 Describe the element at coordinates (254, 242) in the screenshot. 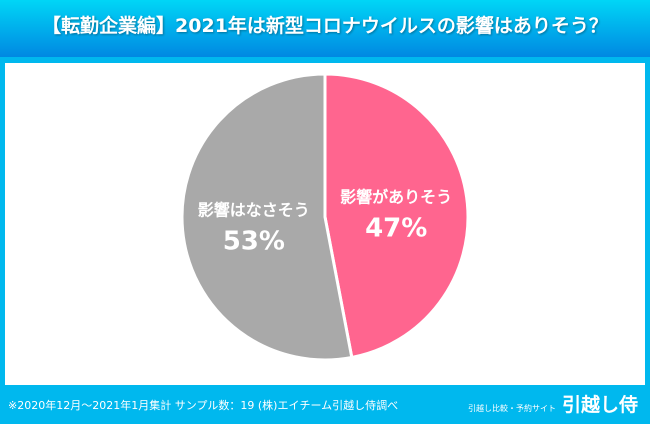

I see `slice-value: 53%` at that location.